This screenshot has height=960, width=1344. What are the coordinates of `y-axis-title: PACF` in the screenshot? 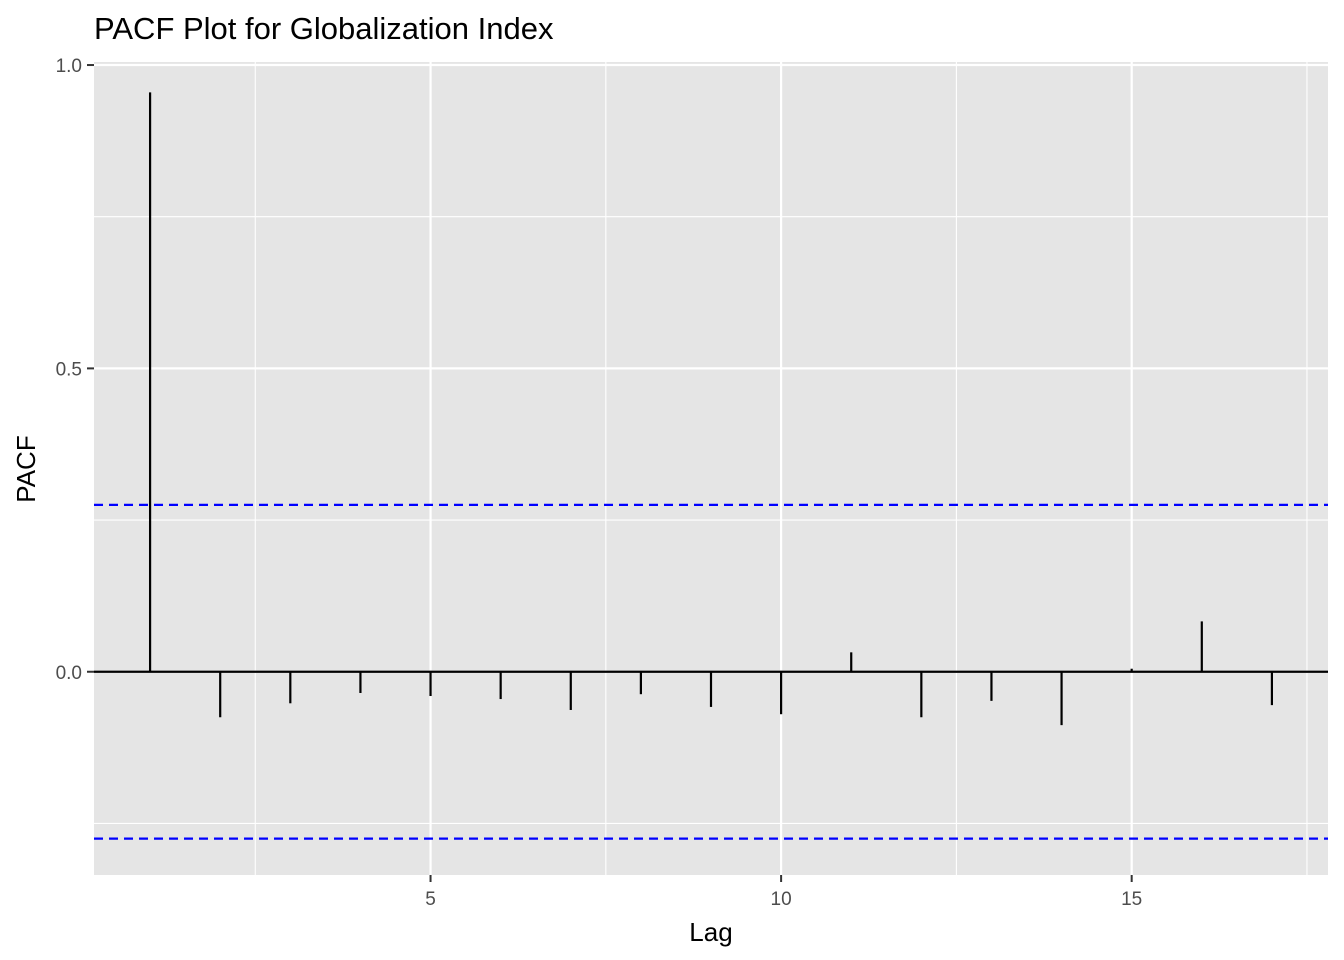 It's located at (26, 468).